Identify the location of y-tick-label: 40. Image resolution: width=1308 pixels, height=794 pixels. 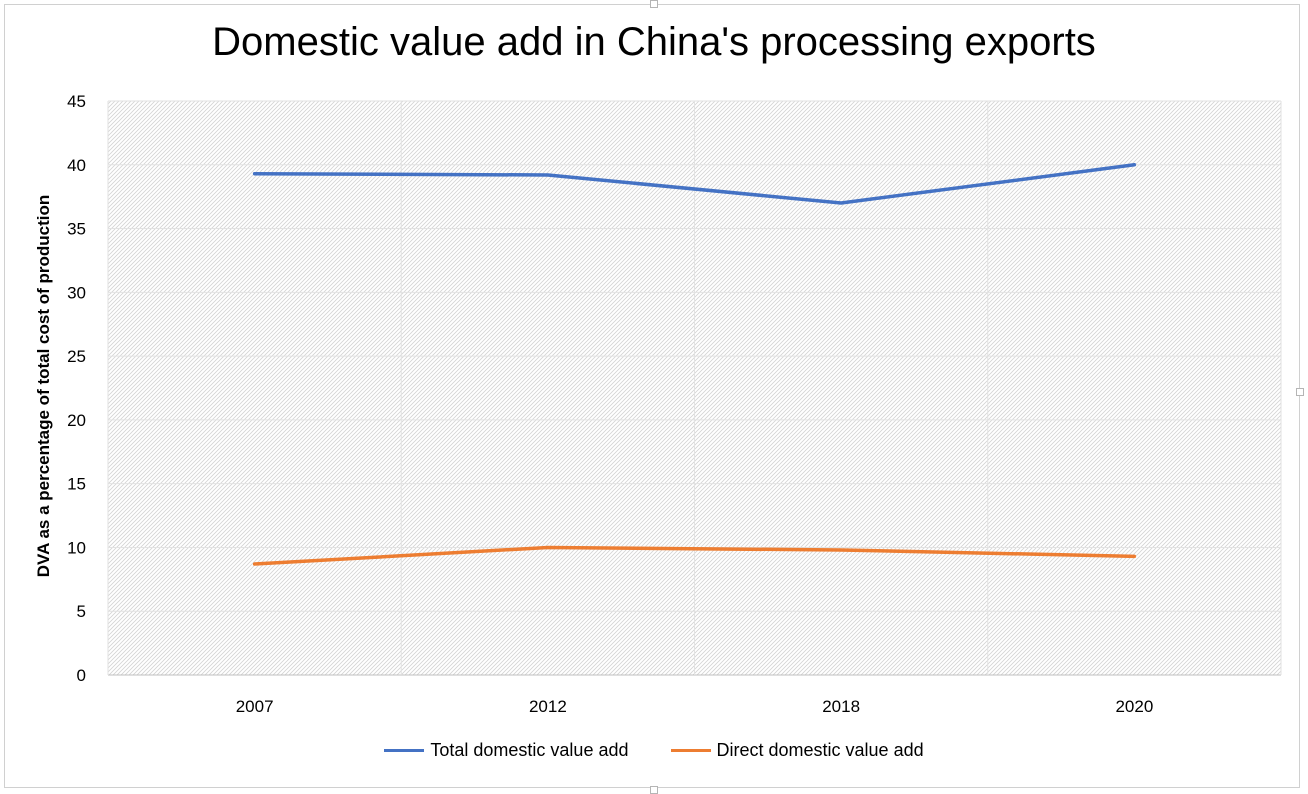
(76, 165).